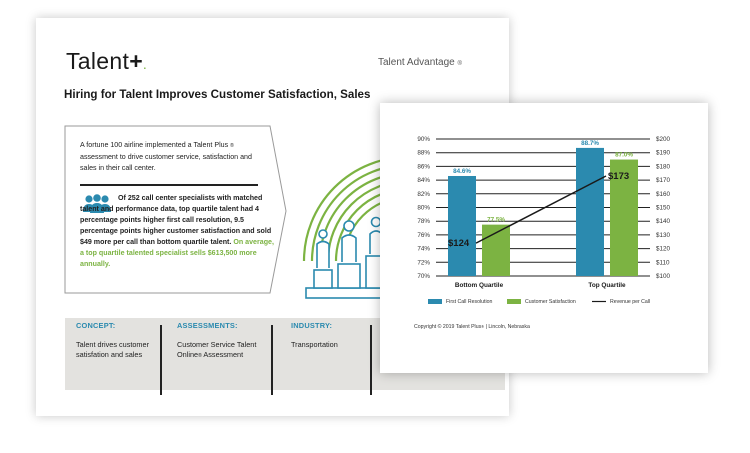 The height and width of the screenshot is (453, 750). What do you see at coordinates (630, 302) in the screenshot?
I see `legend-label: Revenue per Call` at bounding box center [630, 302].